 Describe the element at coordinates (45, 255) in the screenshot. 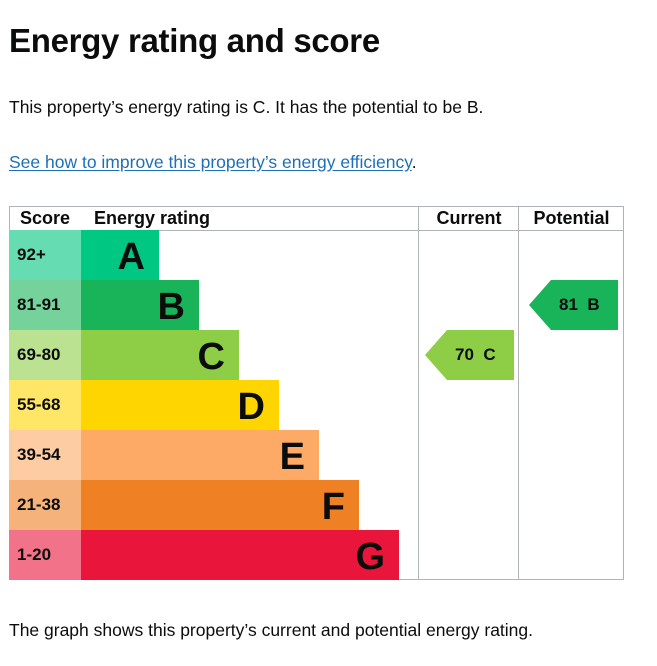

I see `band-score-a: 92+` at that location.